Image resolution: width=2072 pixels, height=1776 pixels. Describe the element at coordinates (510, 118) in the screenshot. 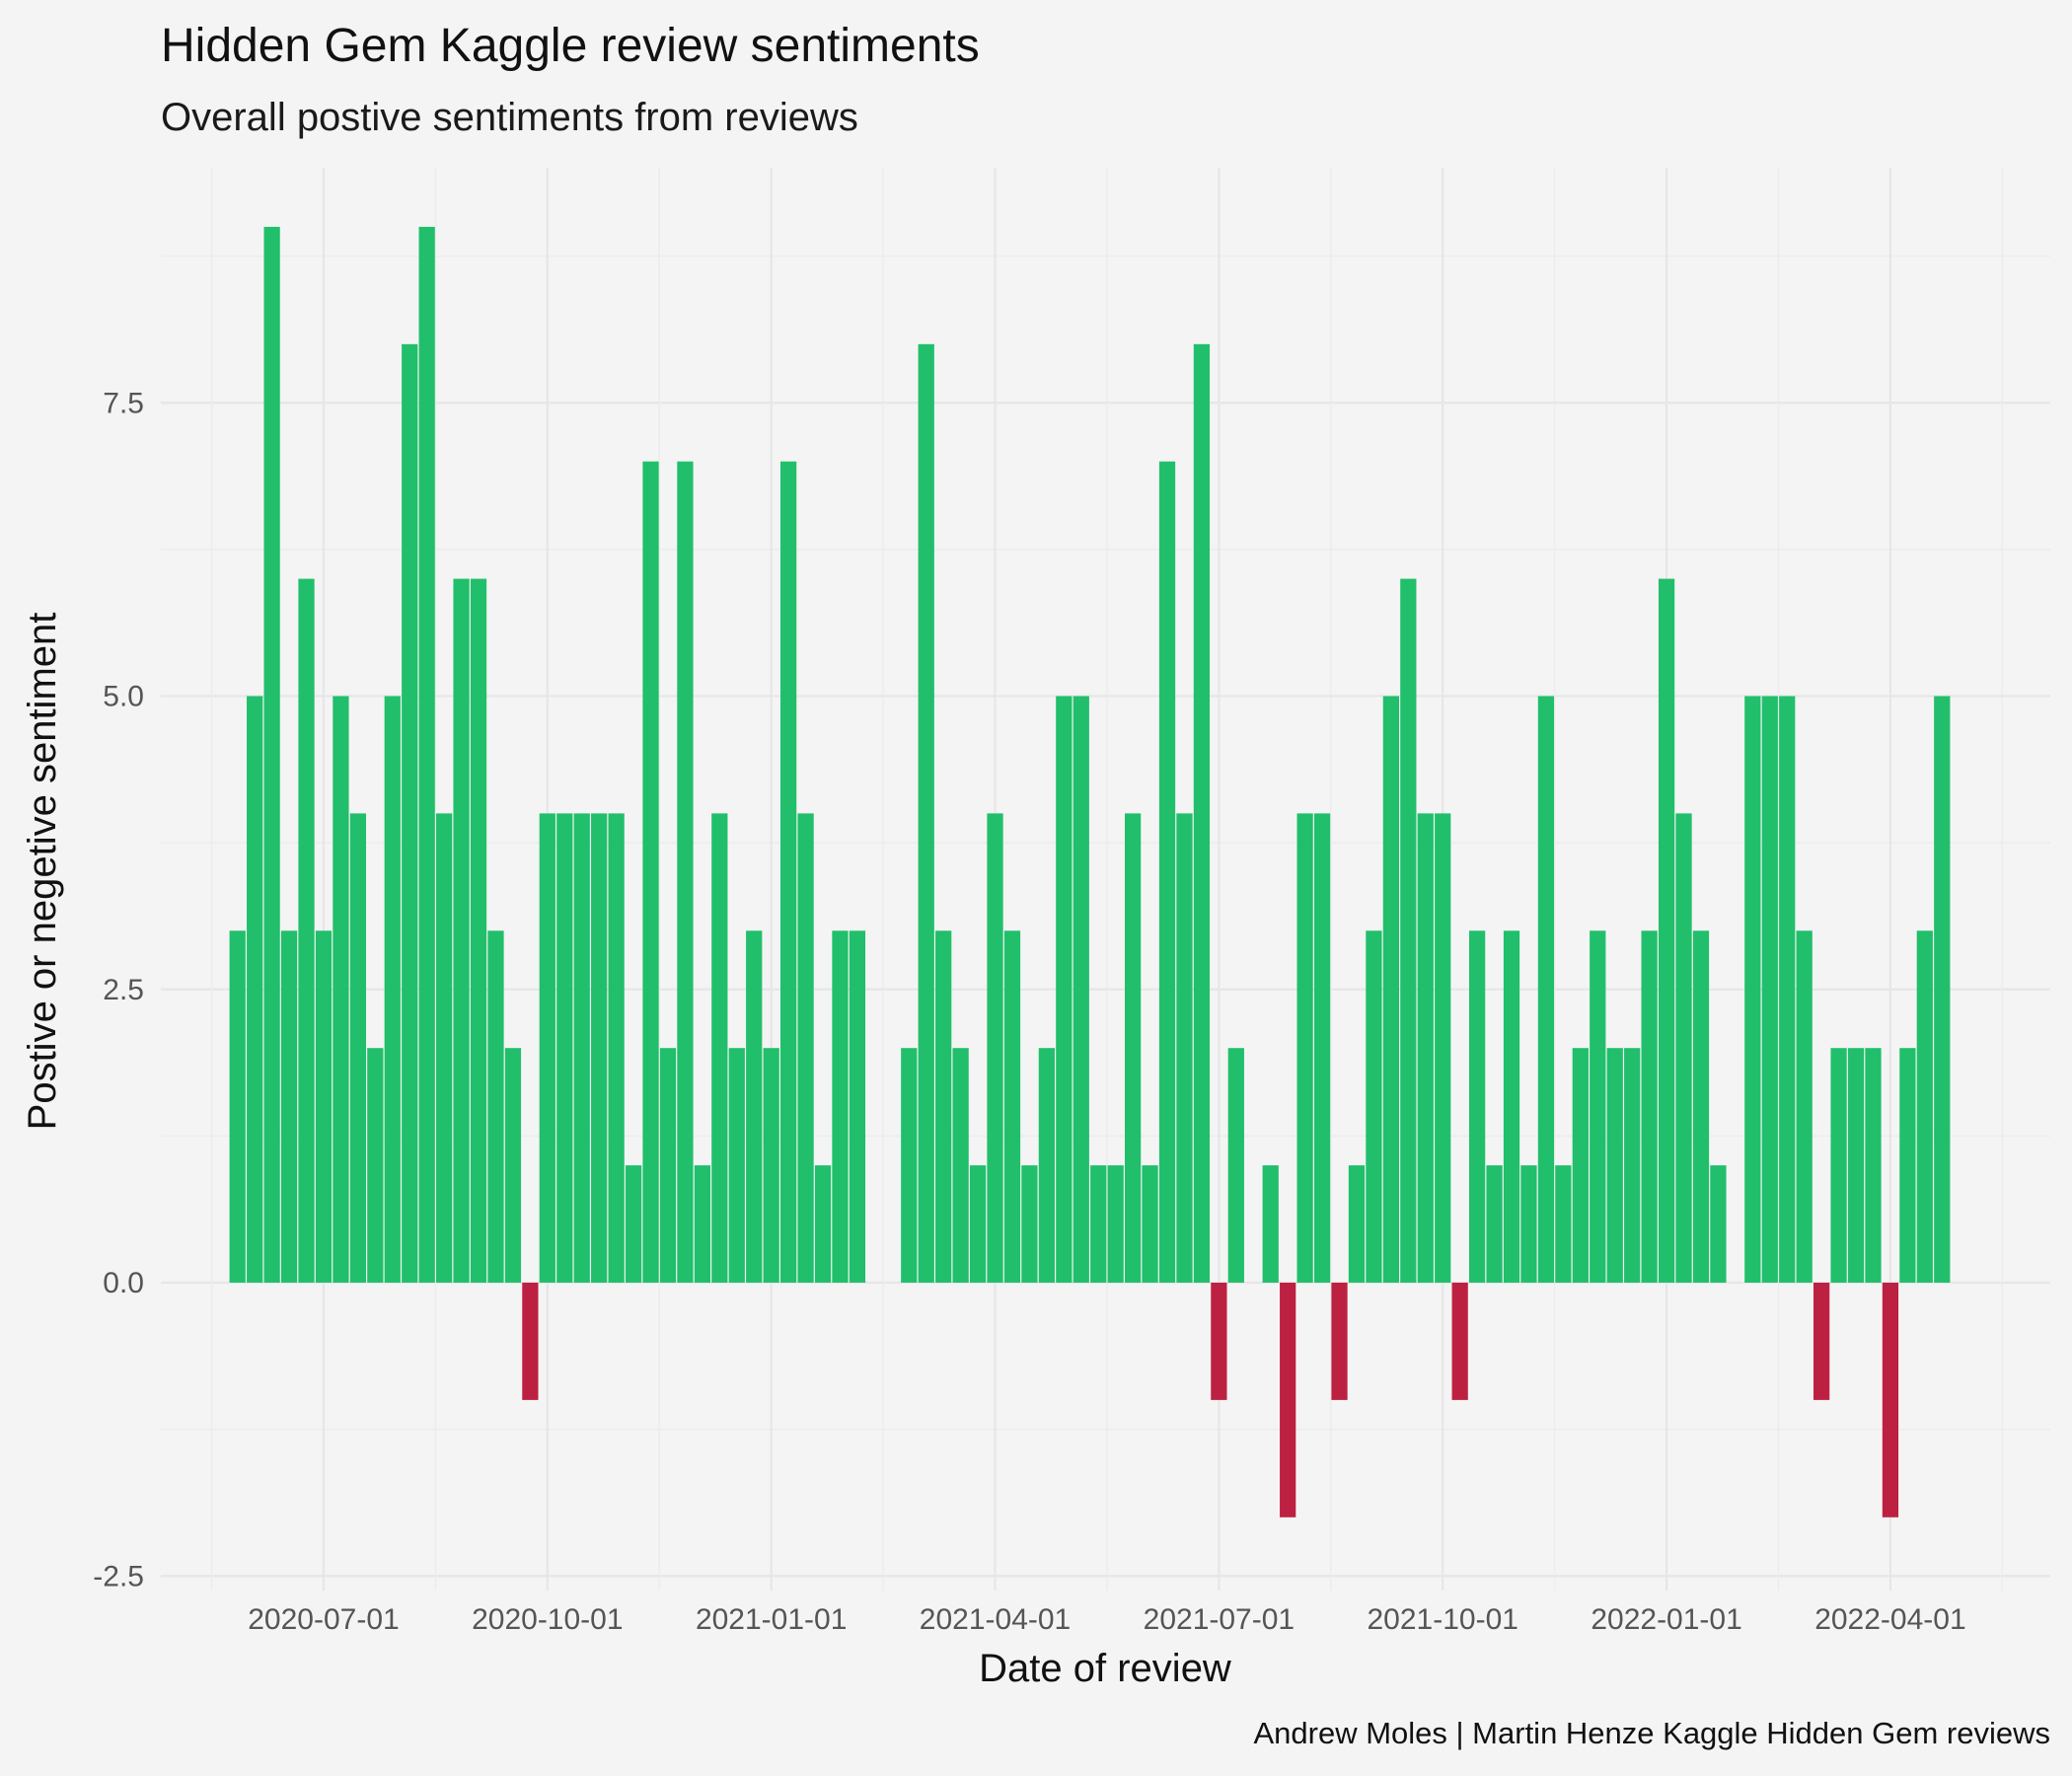

I see `chart-subtitle: Overall postive sentiments from reviews` at that location.